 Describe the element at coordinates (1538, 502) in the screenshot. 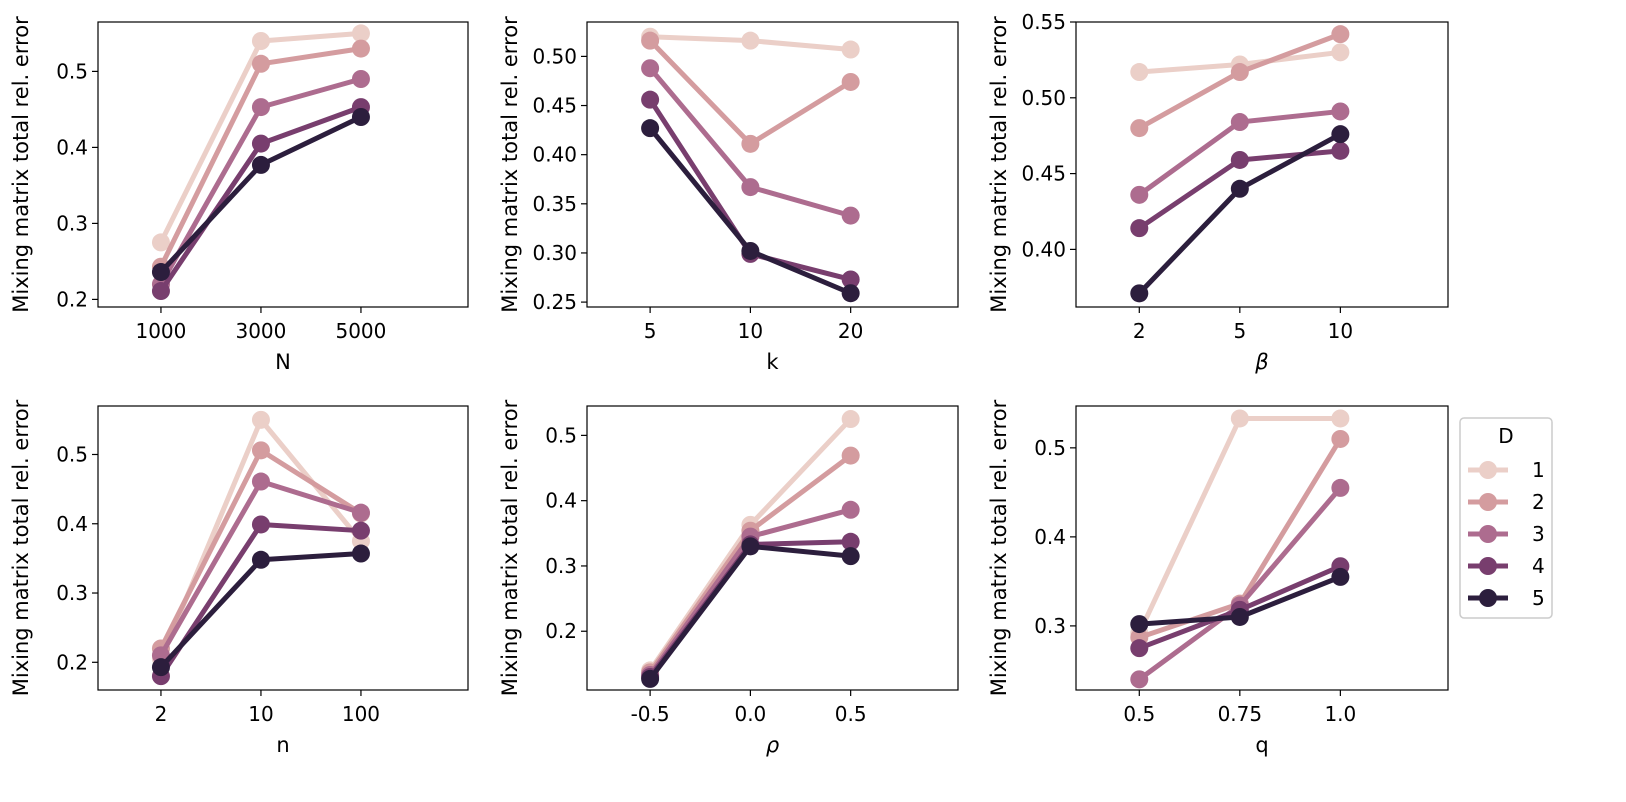

I see `legend-label: 2` at that location.